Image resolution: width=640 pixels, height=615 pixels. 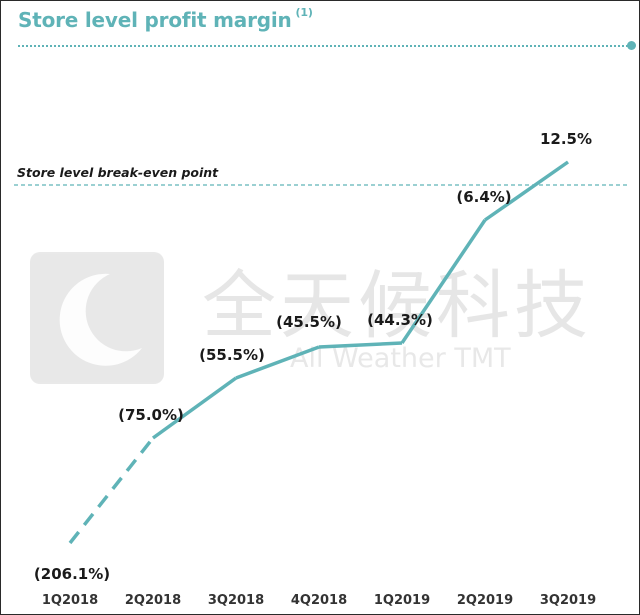 I want to click on watermark-crescent-icon, so click(x=100, y=319).